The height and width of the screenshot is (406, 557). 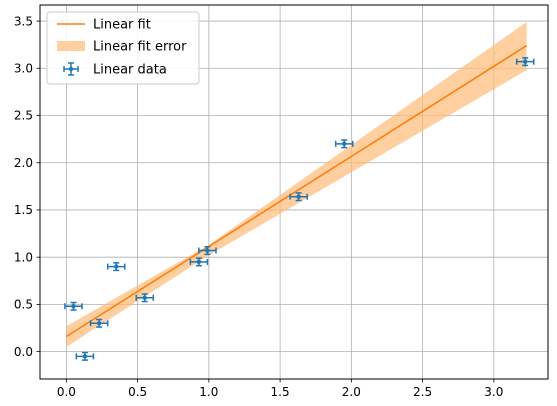 What do you see at coordinates (23, 21) in the screenshot?
I see `y-tick-label: 3.5` at bounding box center [23, 21].